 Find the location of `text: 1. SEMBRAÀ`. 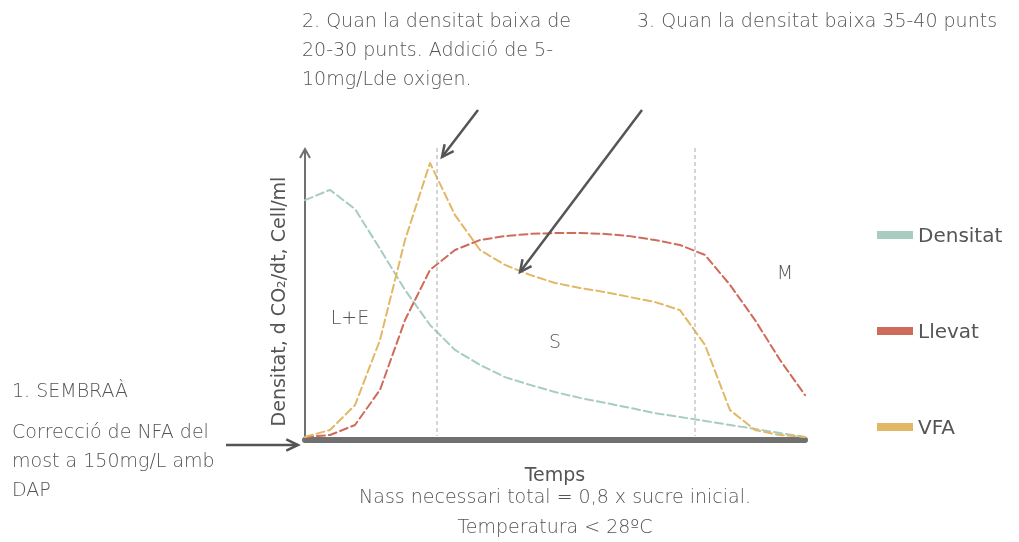

text: 1. SEMBRAÀ is located at coordinates (71, 390).